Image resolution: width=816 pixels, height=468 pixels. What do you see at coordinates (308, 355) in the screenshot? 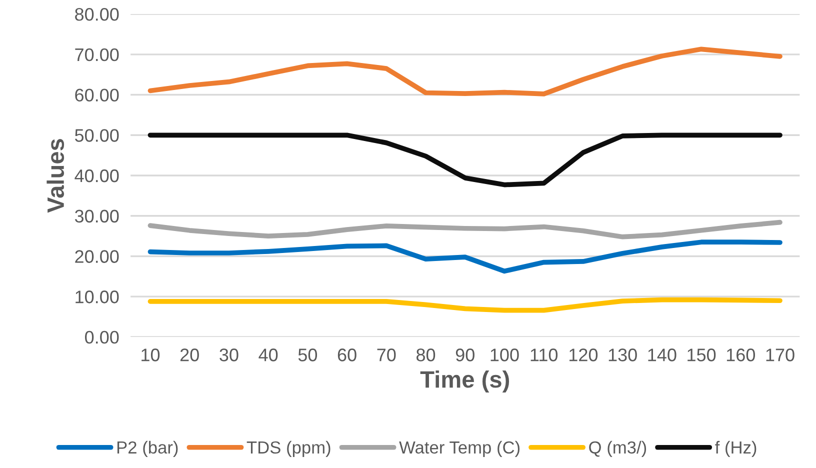
I see `x-tick-label: 50` at bounding box center [308, 355].